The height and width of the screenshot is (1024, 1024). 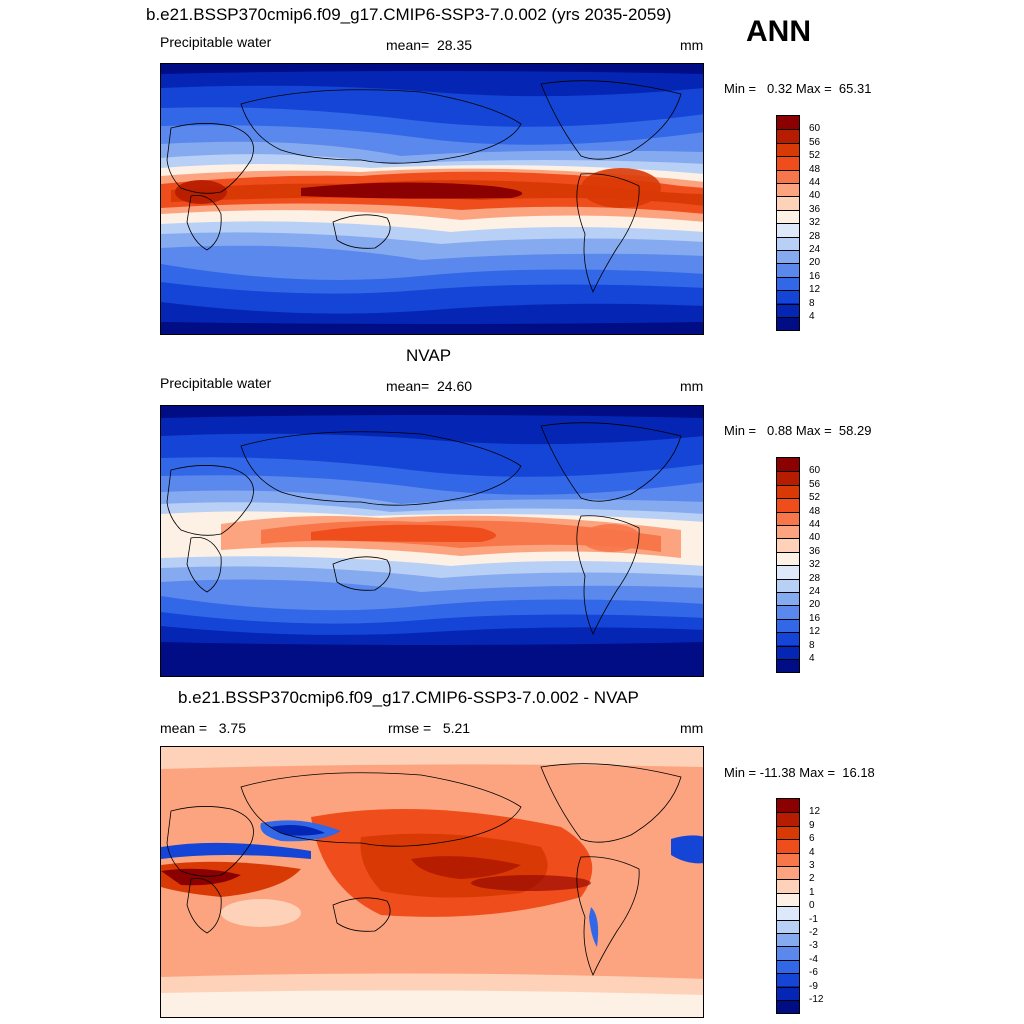 I want to click on panel3-map, so click(x=432, y=882).